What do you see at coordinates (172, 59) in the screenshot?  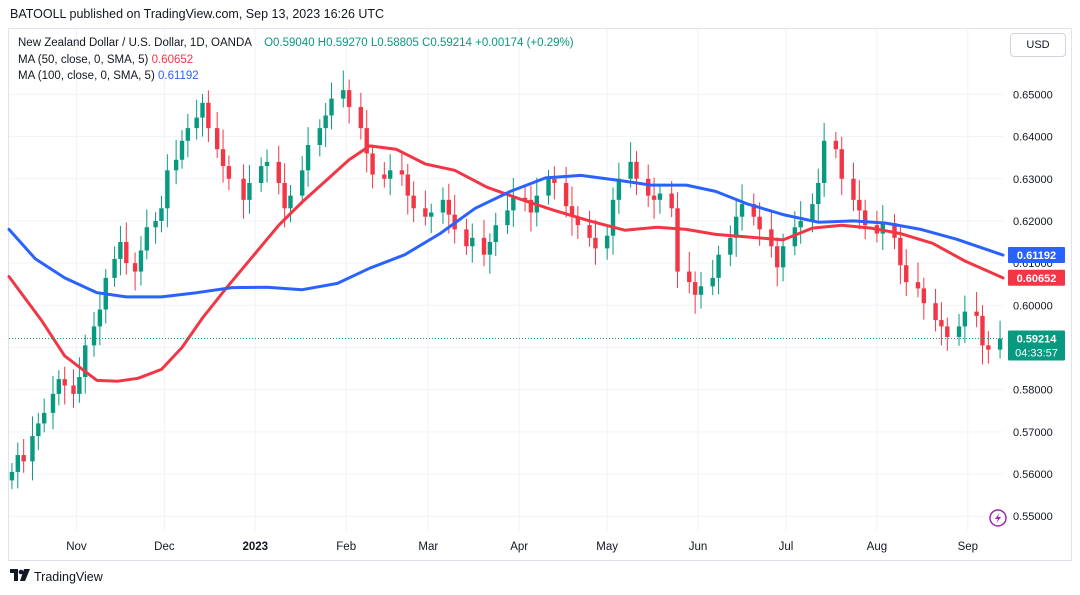 I see `ma50-value: 0.60652` at bounding box center [172, 59].